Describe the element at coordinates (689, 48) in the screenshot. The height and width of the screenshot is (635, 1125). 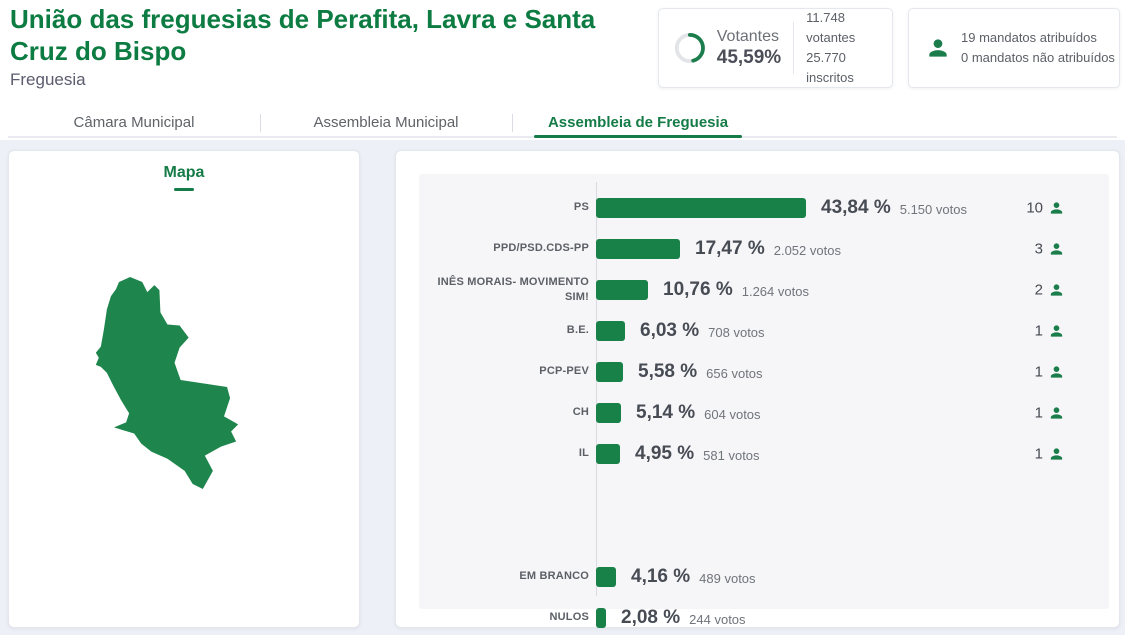
I see `turnout-donut-icon` at that location.